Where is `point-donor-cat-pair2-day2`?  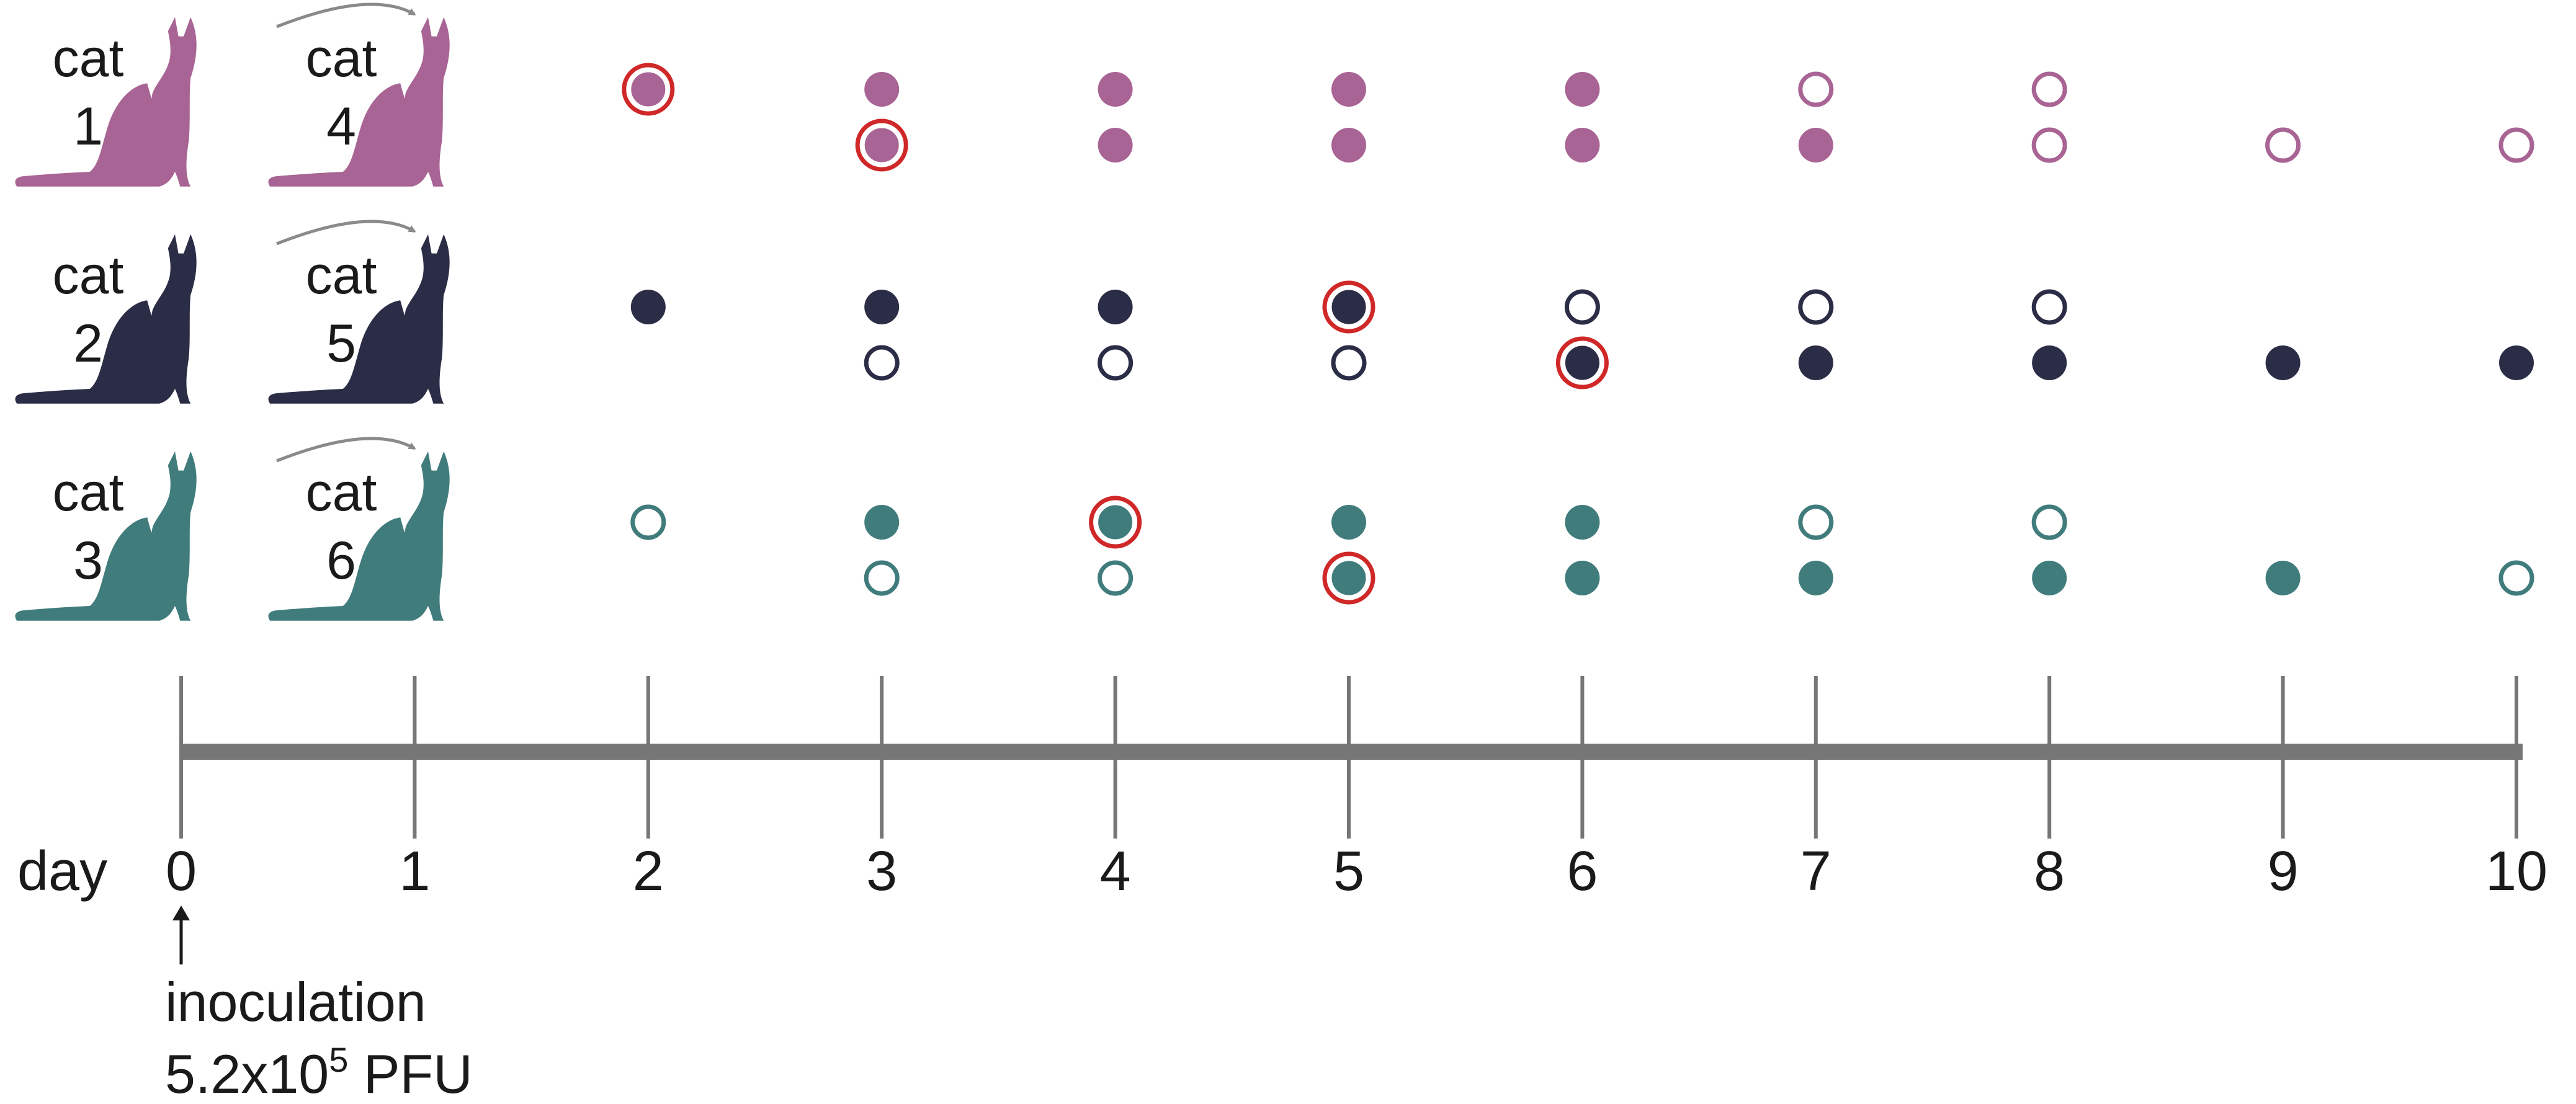
point-donor-cat-pair2-day2 is located at coordinates (648, 307).